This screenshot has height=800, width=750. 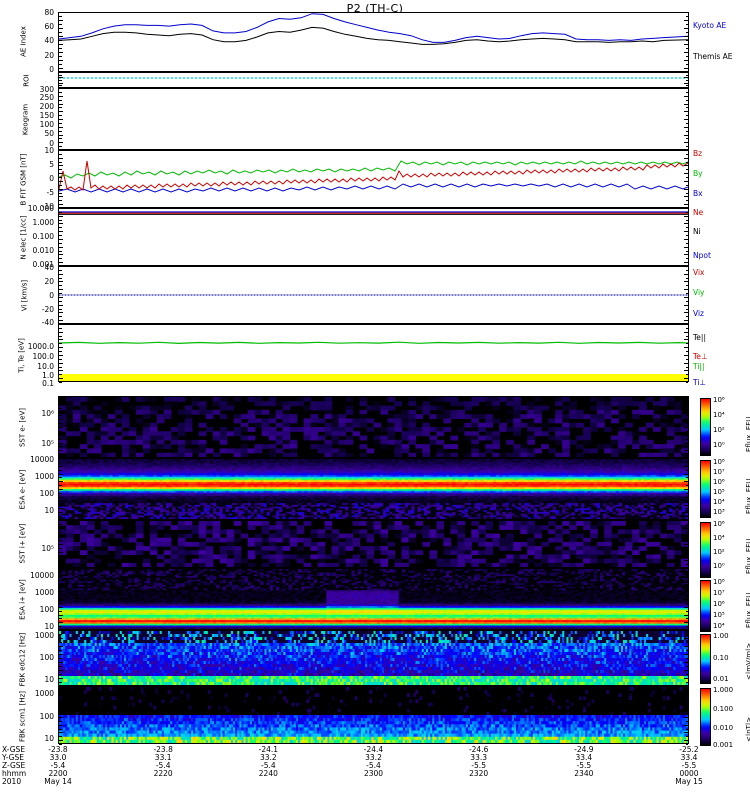 What do you see at coordinates (705, 606) in the screenshot?
I see `colorbar-esa-ion` at bounding box center [705, 606].